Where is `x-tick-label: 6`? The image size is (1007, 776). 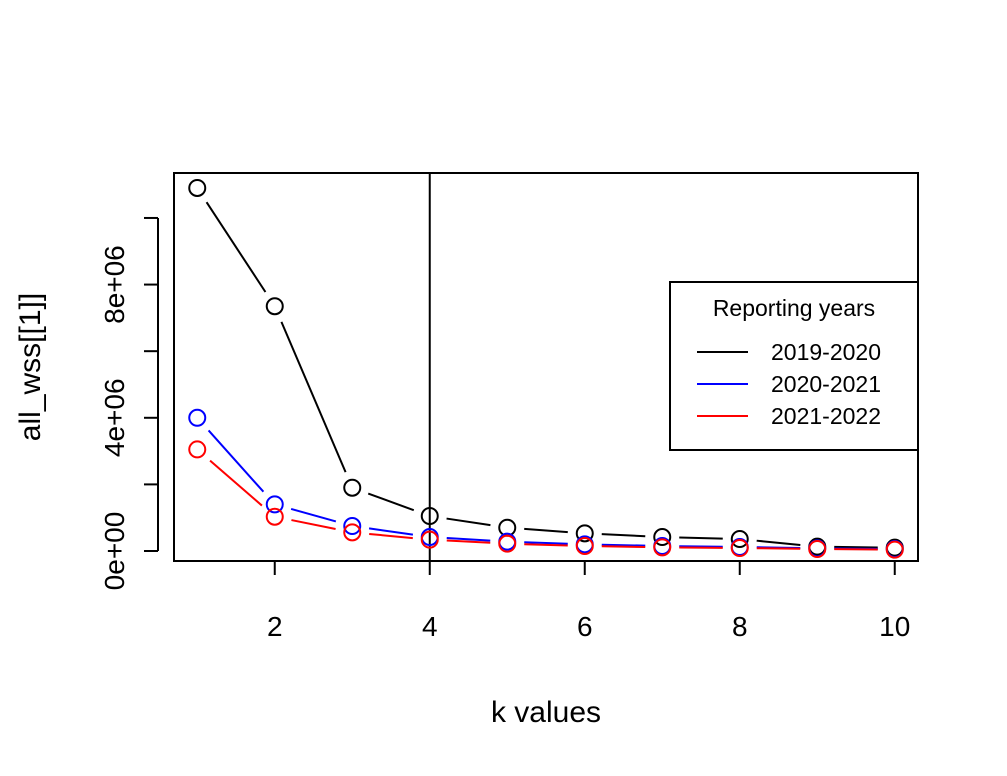 x-tick-label: 6 is located at coordinates (585, 626).